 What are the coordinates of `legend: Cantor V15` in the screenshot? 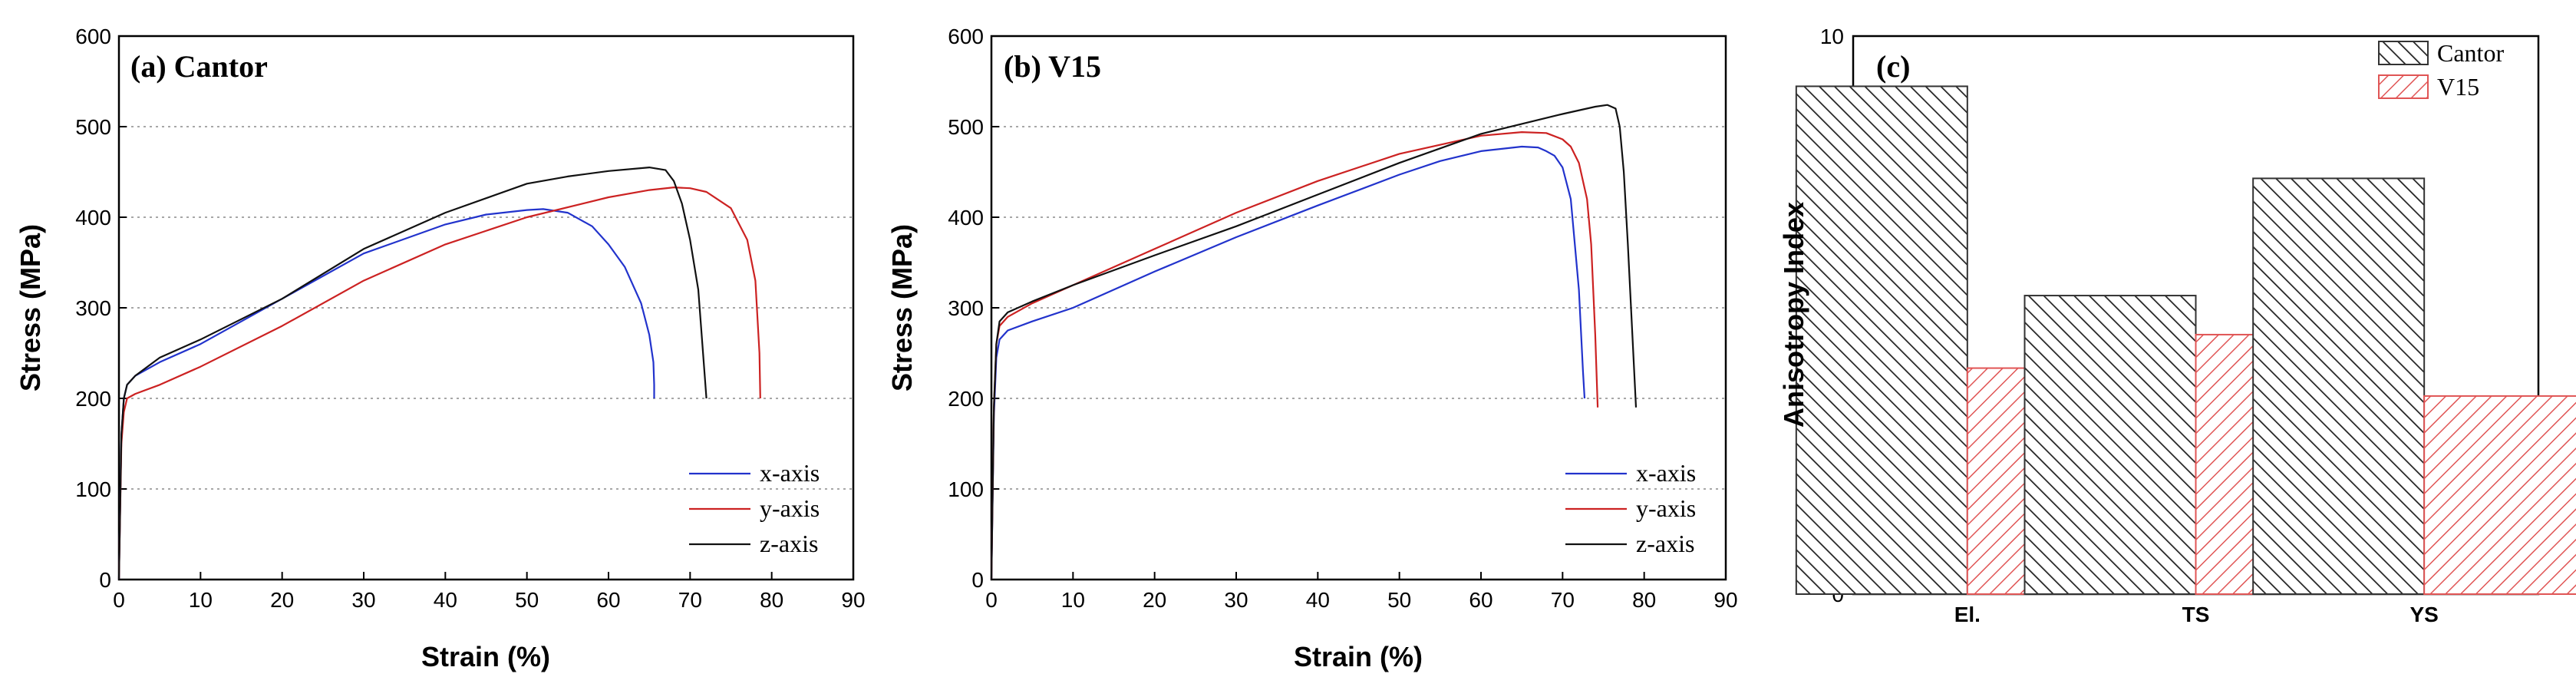 It's located at (2441, 70).